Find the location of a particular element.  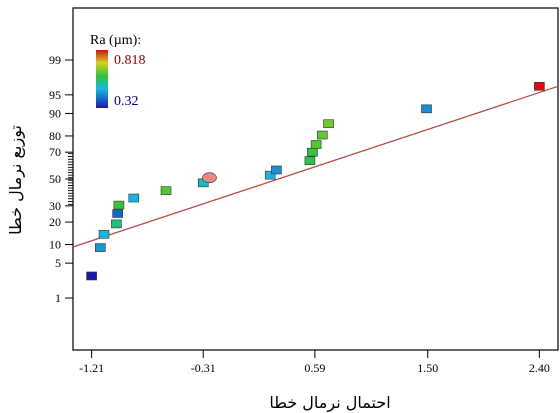

y-axis: 1 5 10 20 30 50 70 80 90 95 99 is located at coordinates (61, 179).